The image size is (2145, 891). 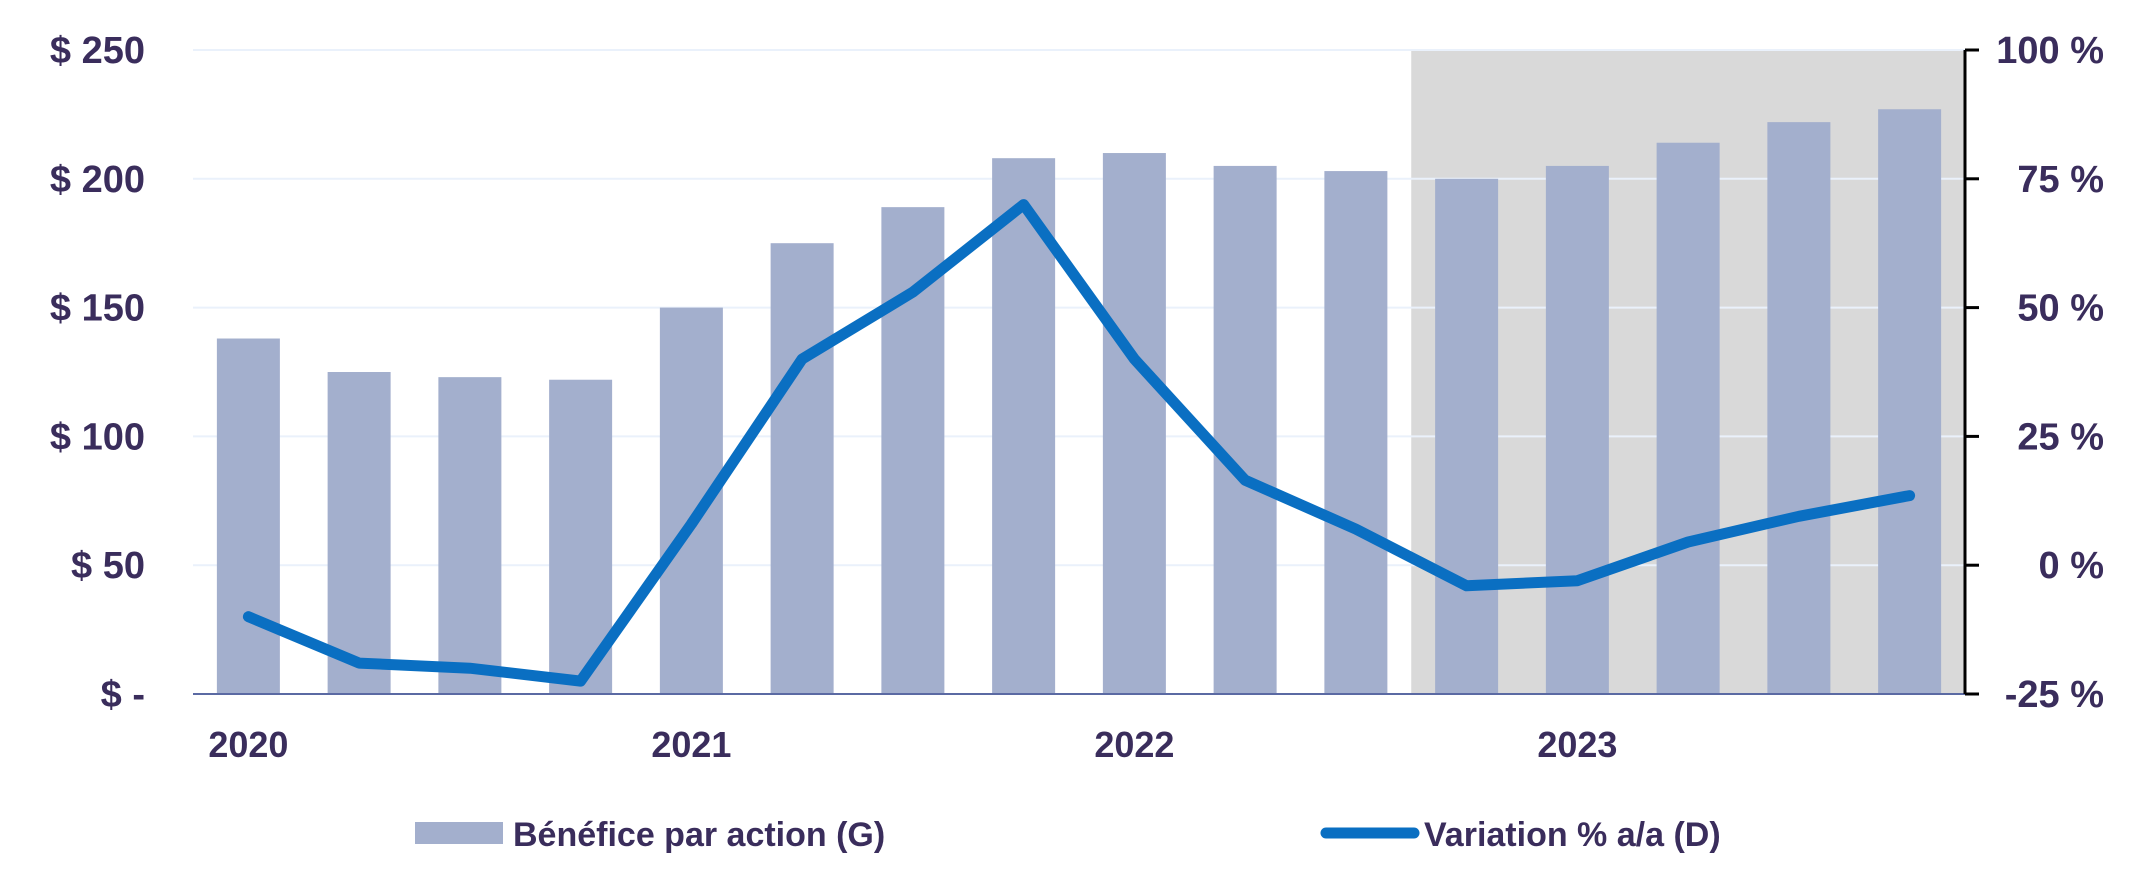 I want to click on year-label-2022: 2022, so click(x=1134, y=744).